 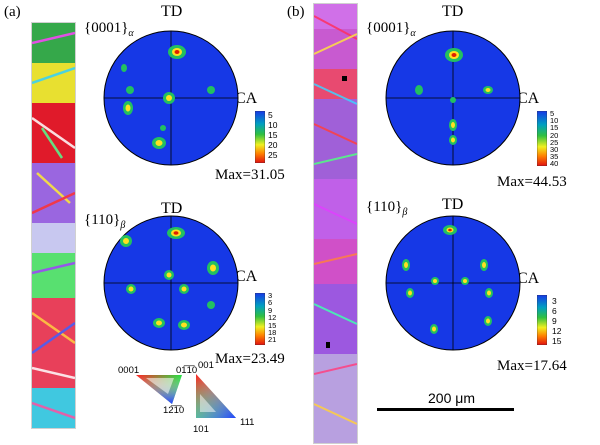 What do you see at coordinates (247, 422) in the screenshot?
I see `cubic-key-label-111: 111` at bounding box center [247, 422].